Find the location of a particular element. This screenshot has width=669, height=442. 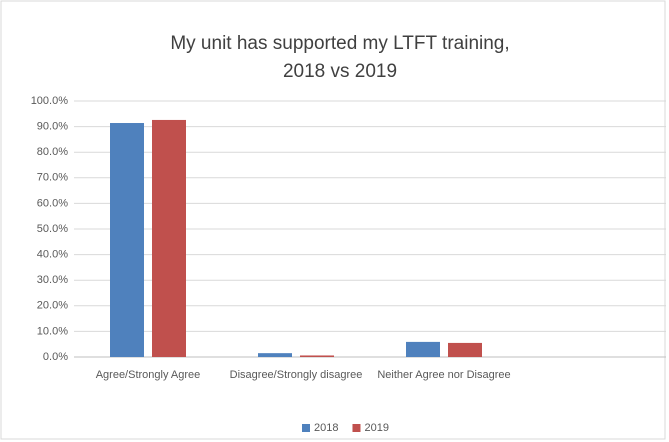

y-tick-label: 30.0% is located at coordinates (52, 280).